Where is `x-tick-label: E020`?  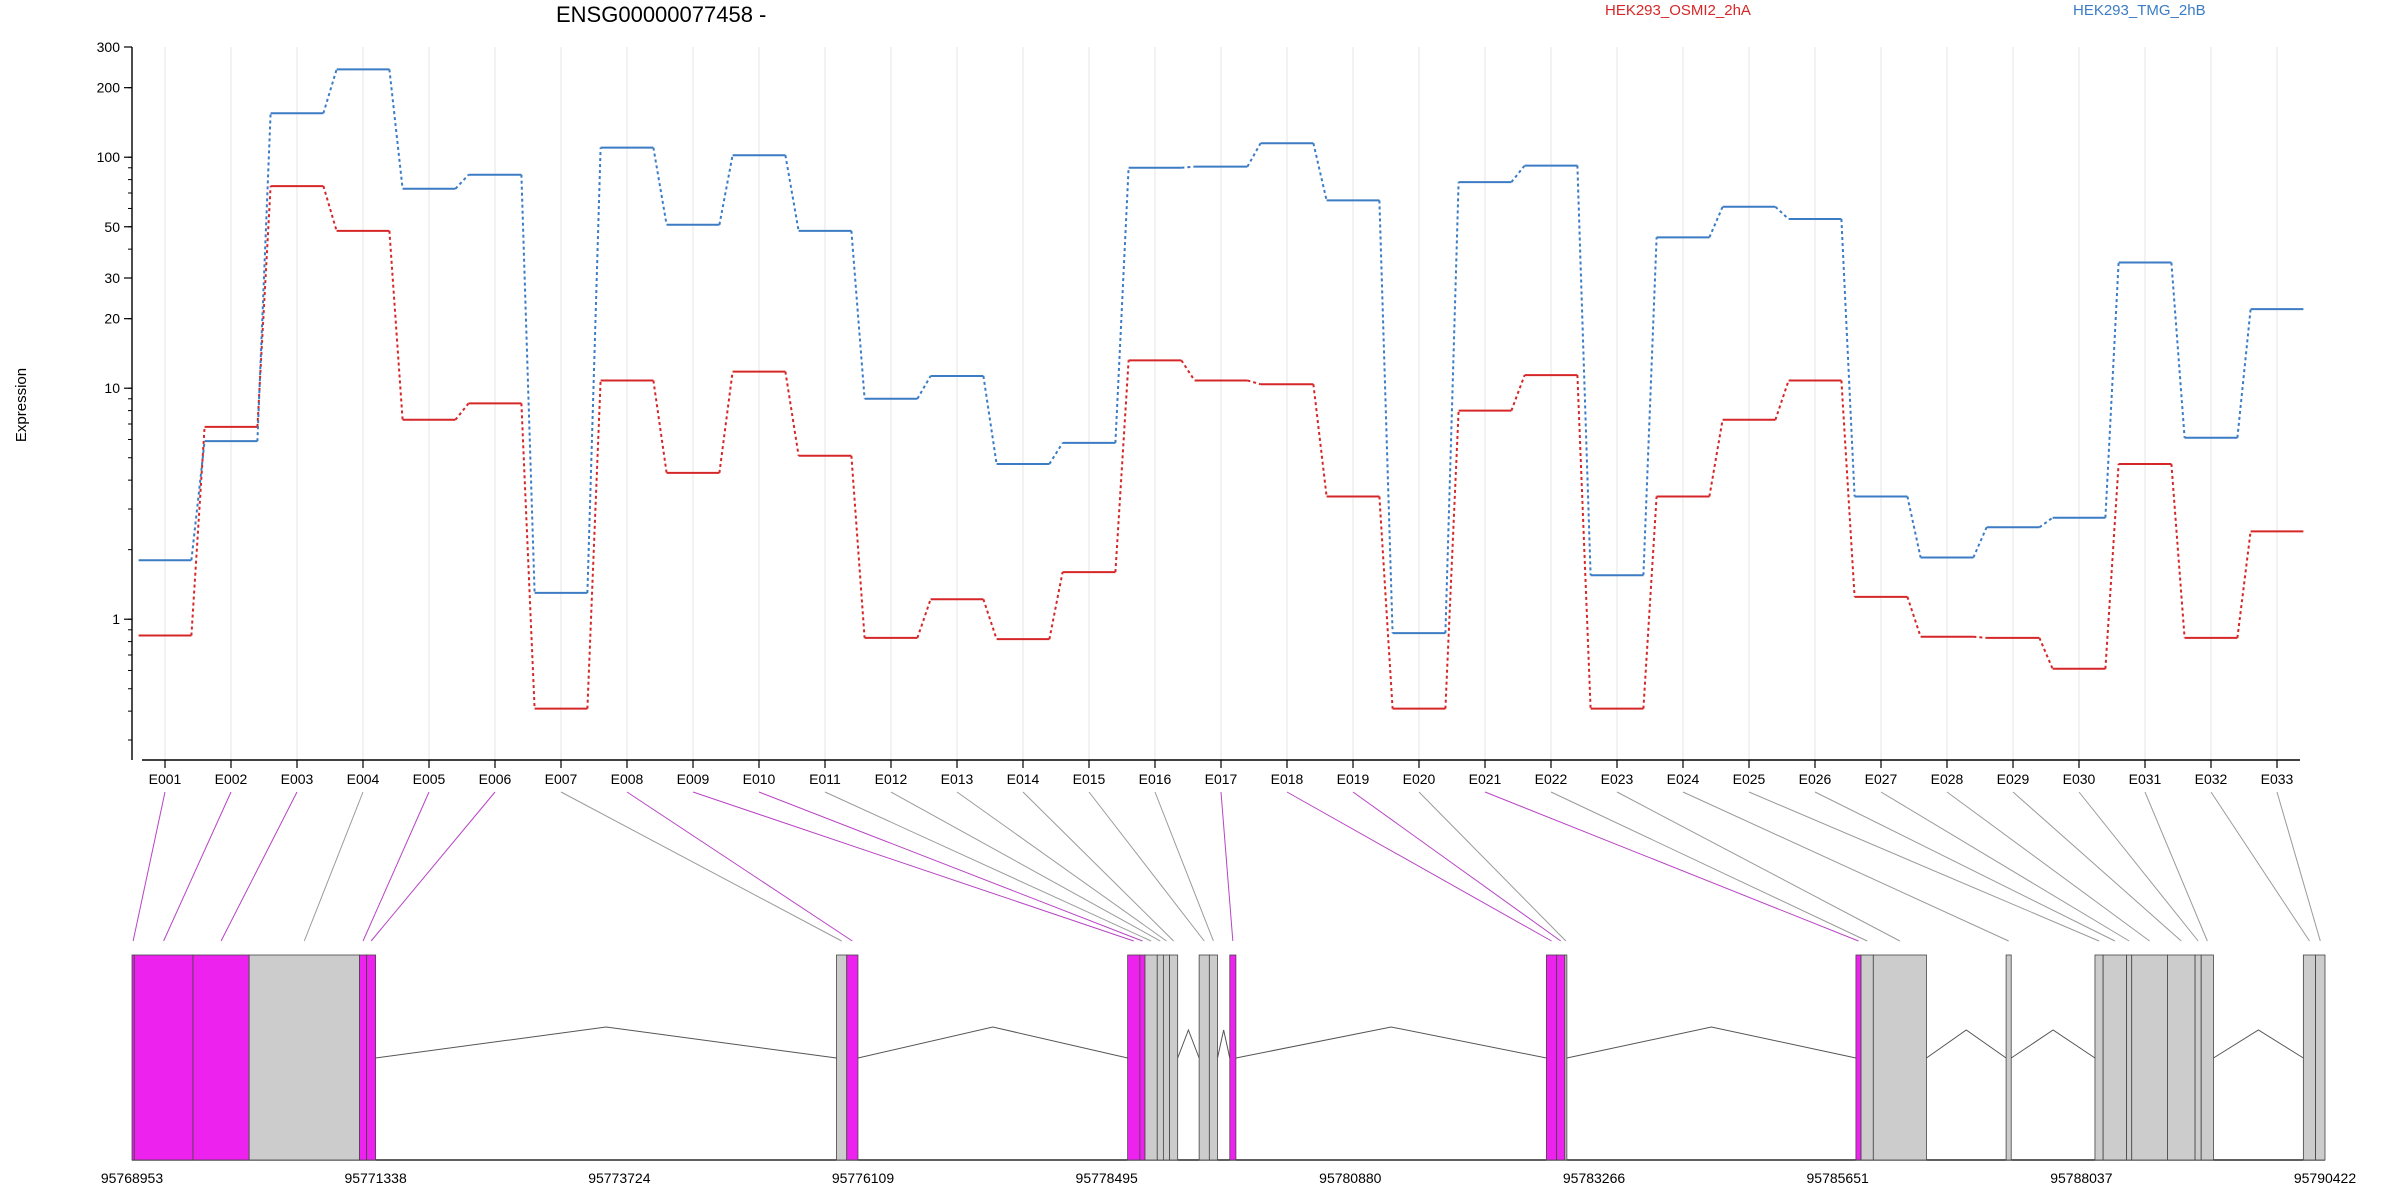 x-tick-label: E020 is located at coordinates (1419, 779).